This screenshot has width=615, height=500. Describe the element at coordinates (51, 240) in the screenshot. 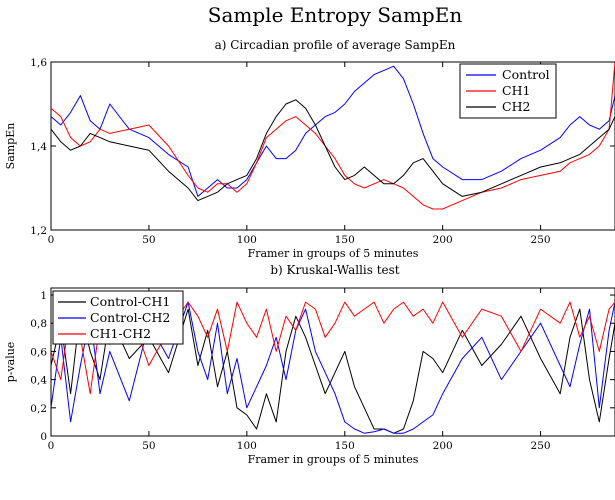

I see `panel-a-x-tick-label: 0` at that location.